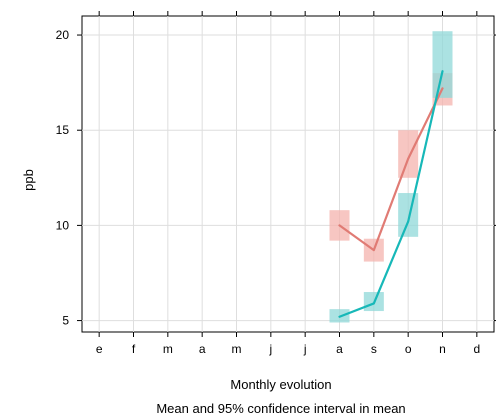 Image resolution: width=496 pixels, height=420 pixels. Describe the element at coordinates (476, 349) in the screenshot. I see `x-tick-label: d` at that location.